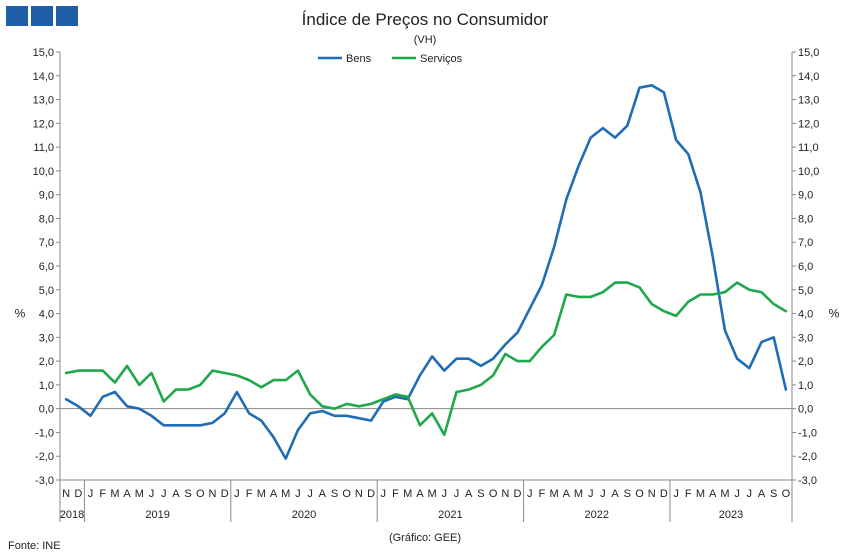 The height and width of the screenshot is (560, 850). Describe the element at coordinates (157, 515) in the screenshot. I see `x-year-label: 2019` at that location.